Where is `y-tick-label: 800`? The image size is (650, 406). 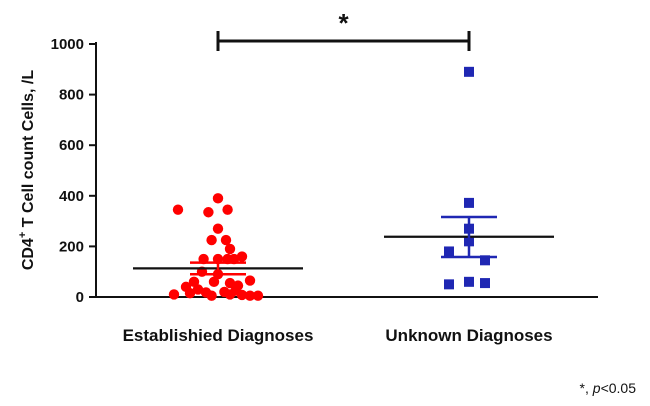 y-tick-label: 800 is located at coordinates (71, 95).